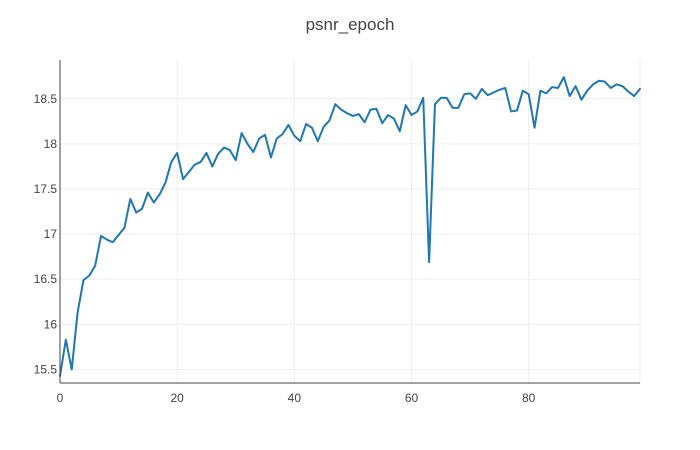 The height and width of the screenshot is (450, 700). What do you see at coordinates (60, 398) in the screenshot?
I see `x-tick-label: 0` at bounding box center [60, 398].